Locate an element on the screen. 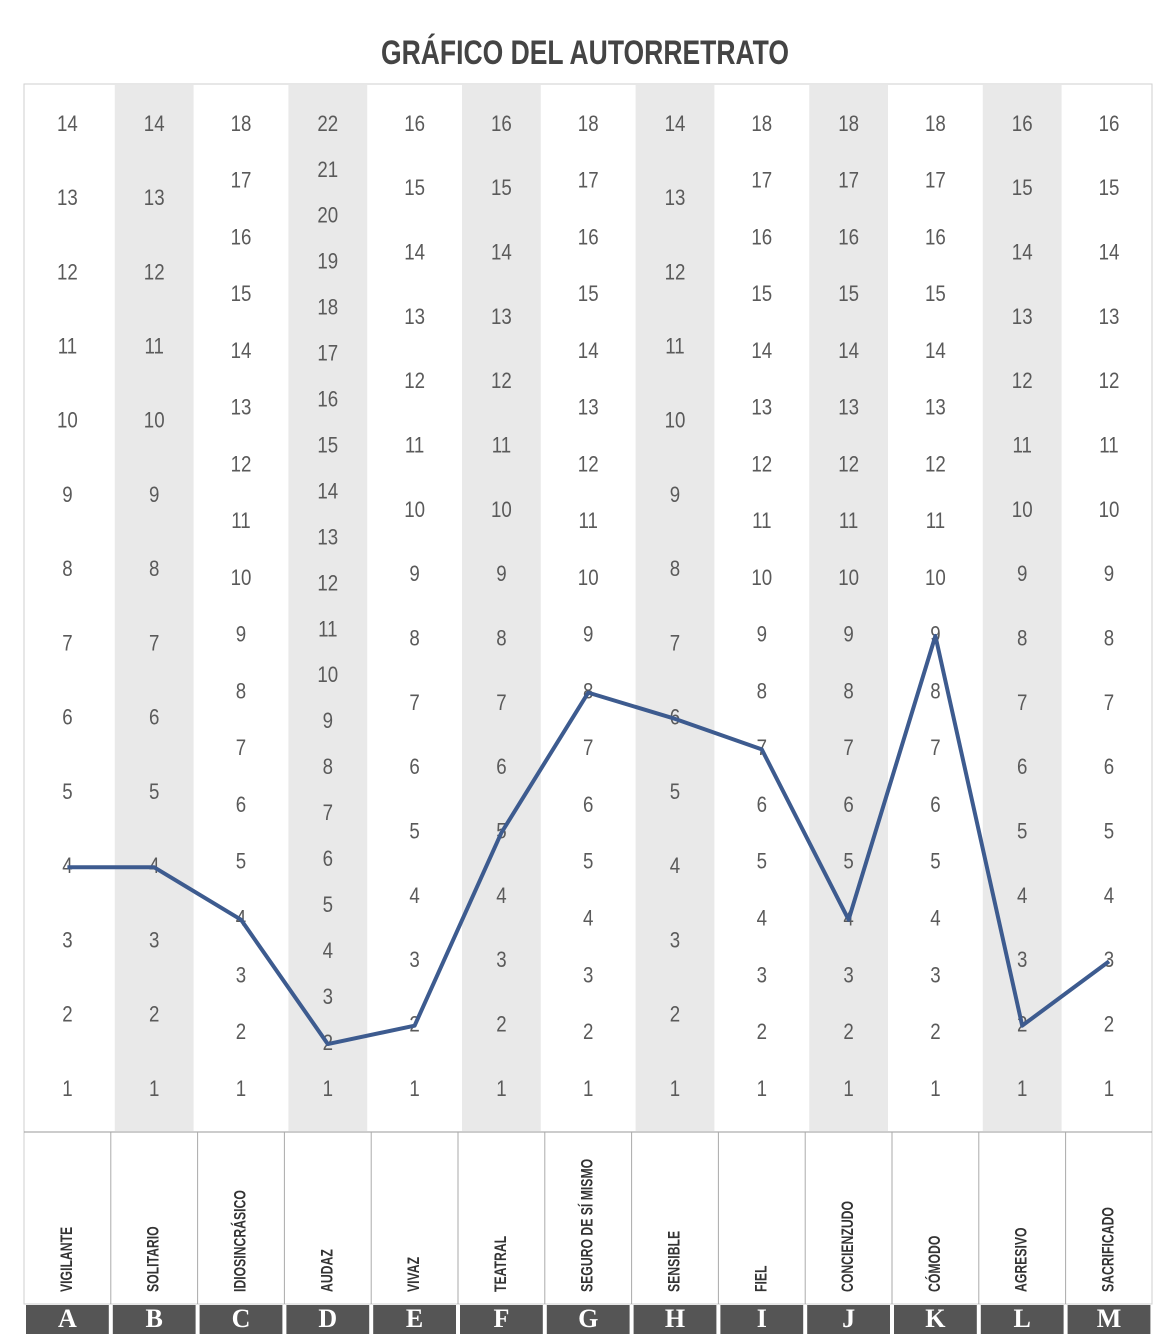  trait-label: CONCIENZUDO is located at coordinates (848, 1246).